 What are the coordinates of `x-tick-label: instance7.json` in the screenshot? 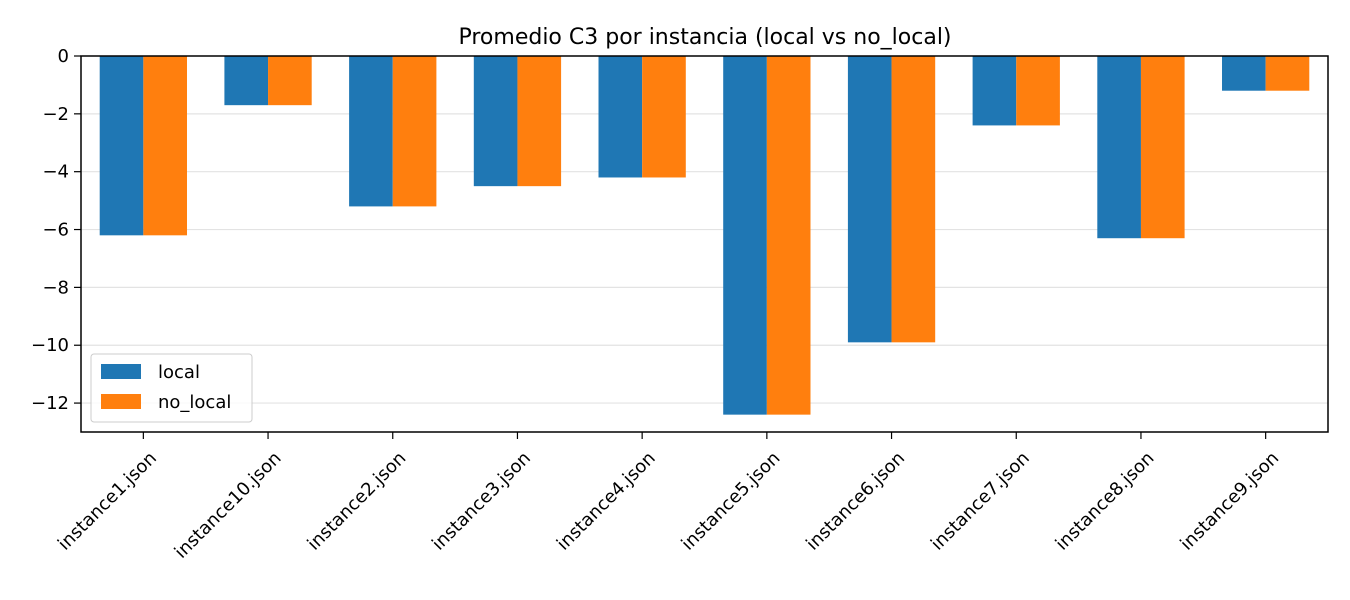 It's located at (980, 501).